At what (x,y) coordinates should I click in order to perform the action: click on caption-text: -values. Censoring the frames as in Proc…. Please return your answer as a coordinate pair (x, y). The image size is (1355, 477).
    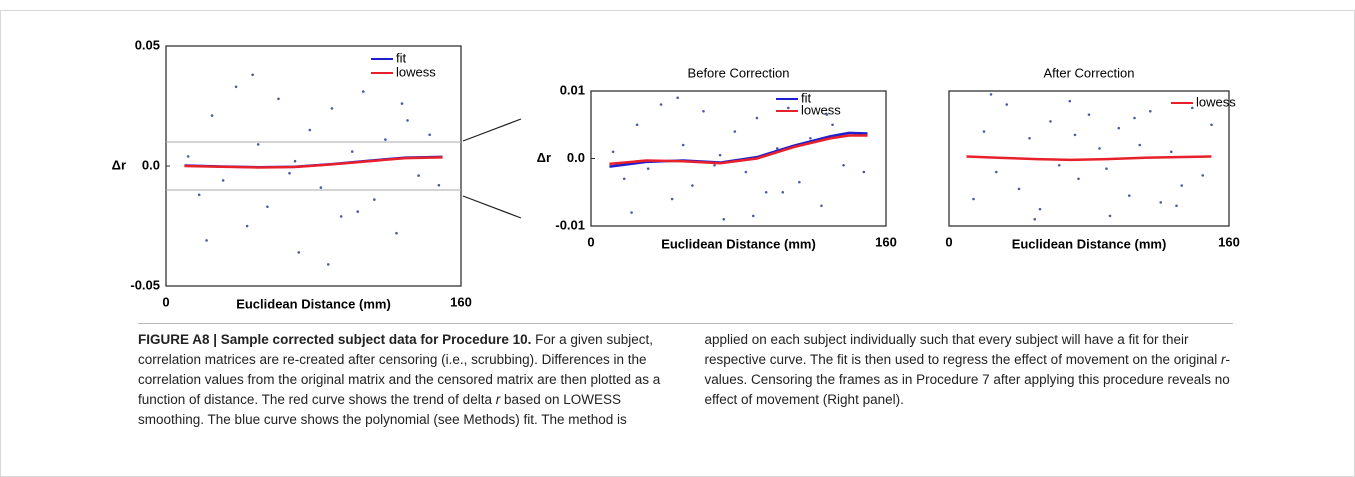
    Looking at the image, I should click on (967, 379).